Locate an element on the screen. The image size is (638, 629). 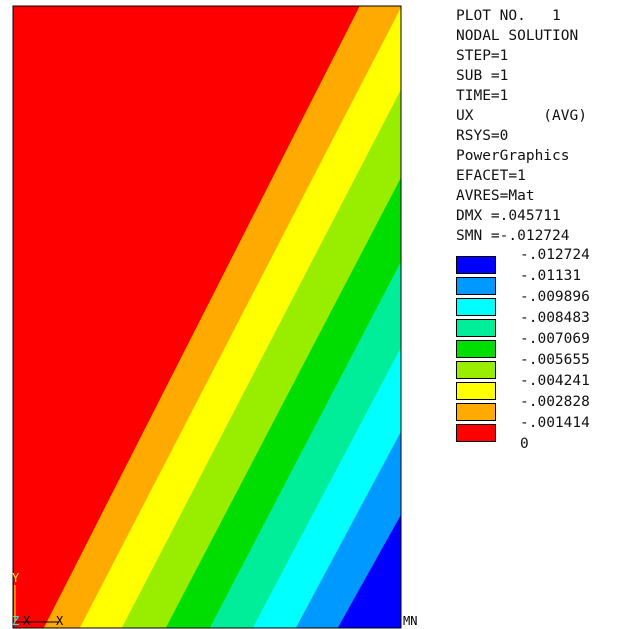
legend-value: -.01131 is located at coordinates (551, 276).